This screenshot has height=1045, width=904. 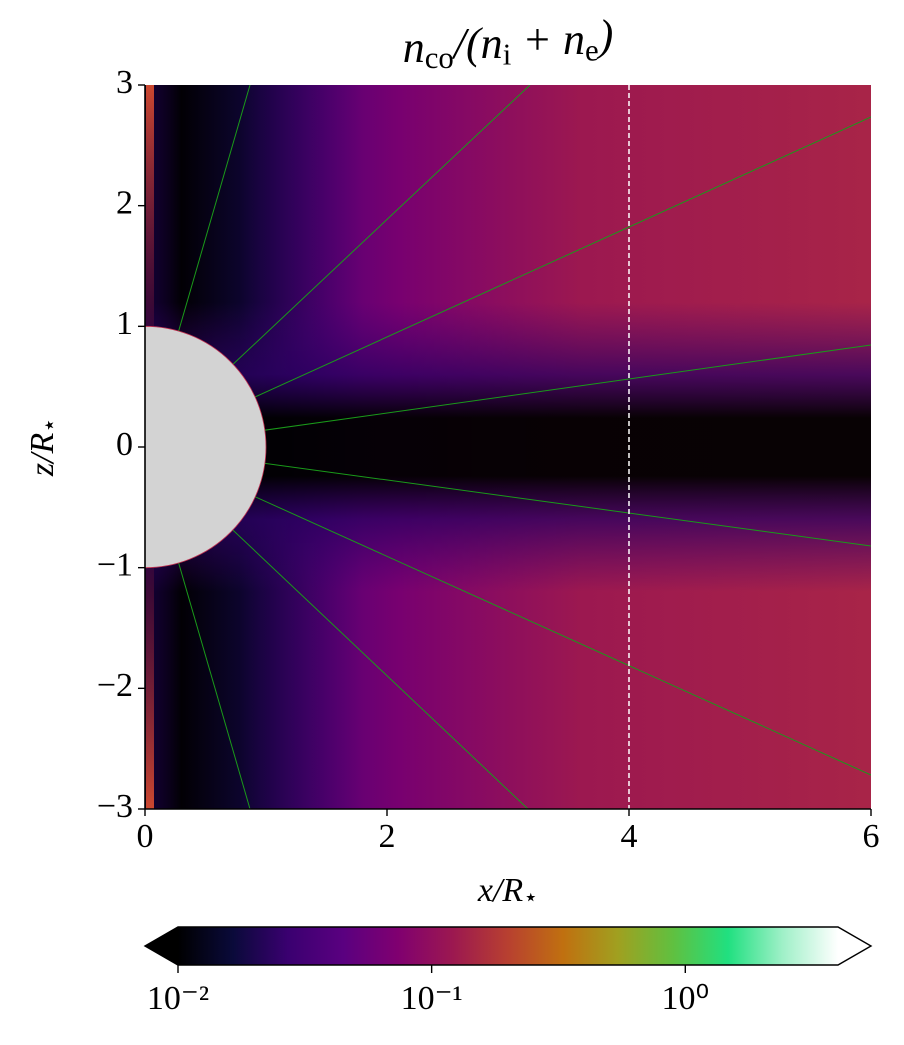 What do you see at coordinates (629, 836) in the screenshot?
I see `x-tick-label: 4` at bounding box center [629, 836].